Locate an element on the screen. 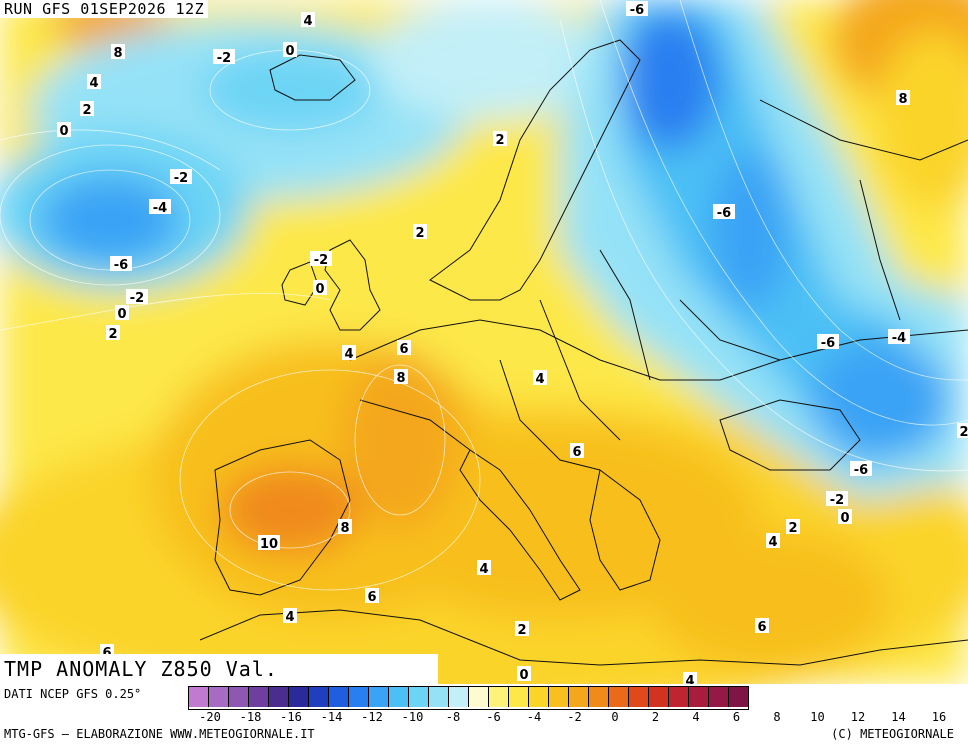 This screenshot has width=968, height=745. scale-tick-label: -18 is located at coordinates (250, 717).